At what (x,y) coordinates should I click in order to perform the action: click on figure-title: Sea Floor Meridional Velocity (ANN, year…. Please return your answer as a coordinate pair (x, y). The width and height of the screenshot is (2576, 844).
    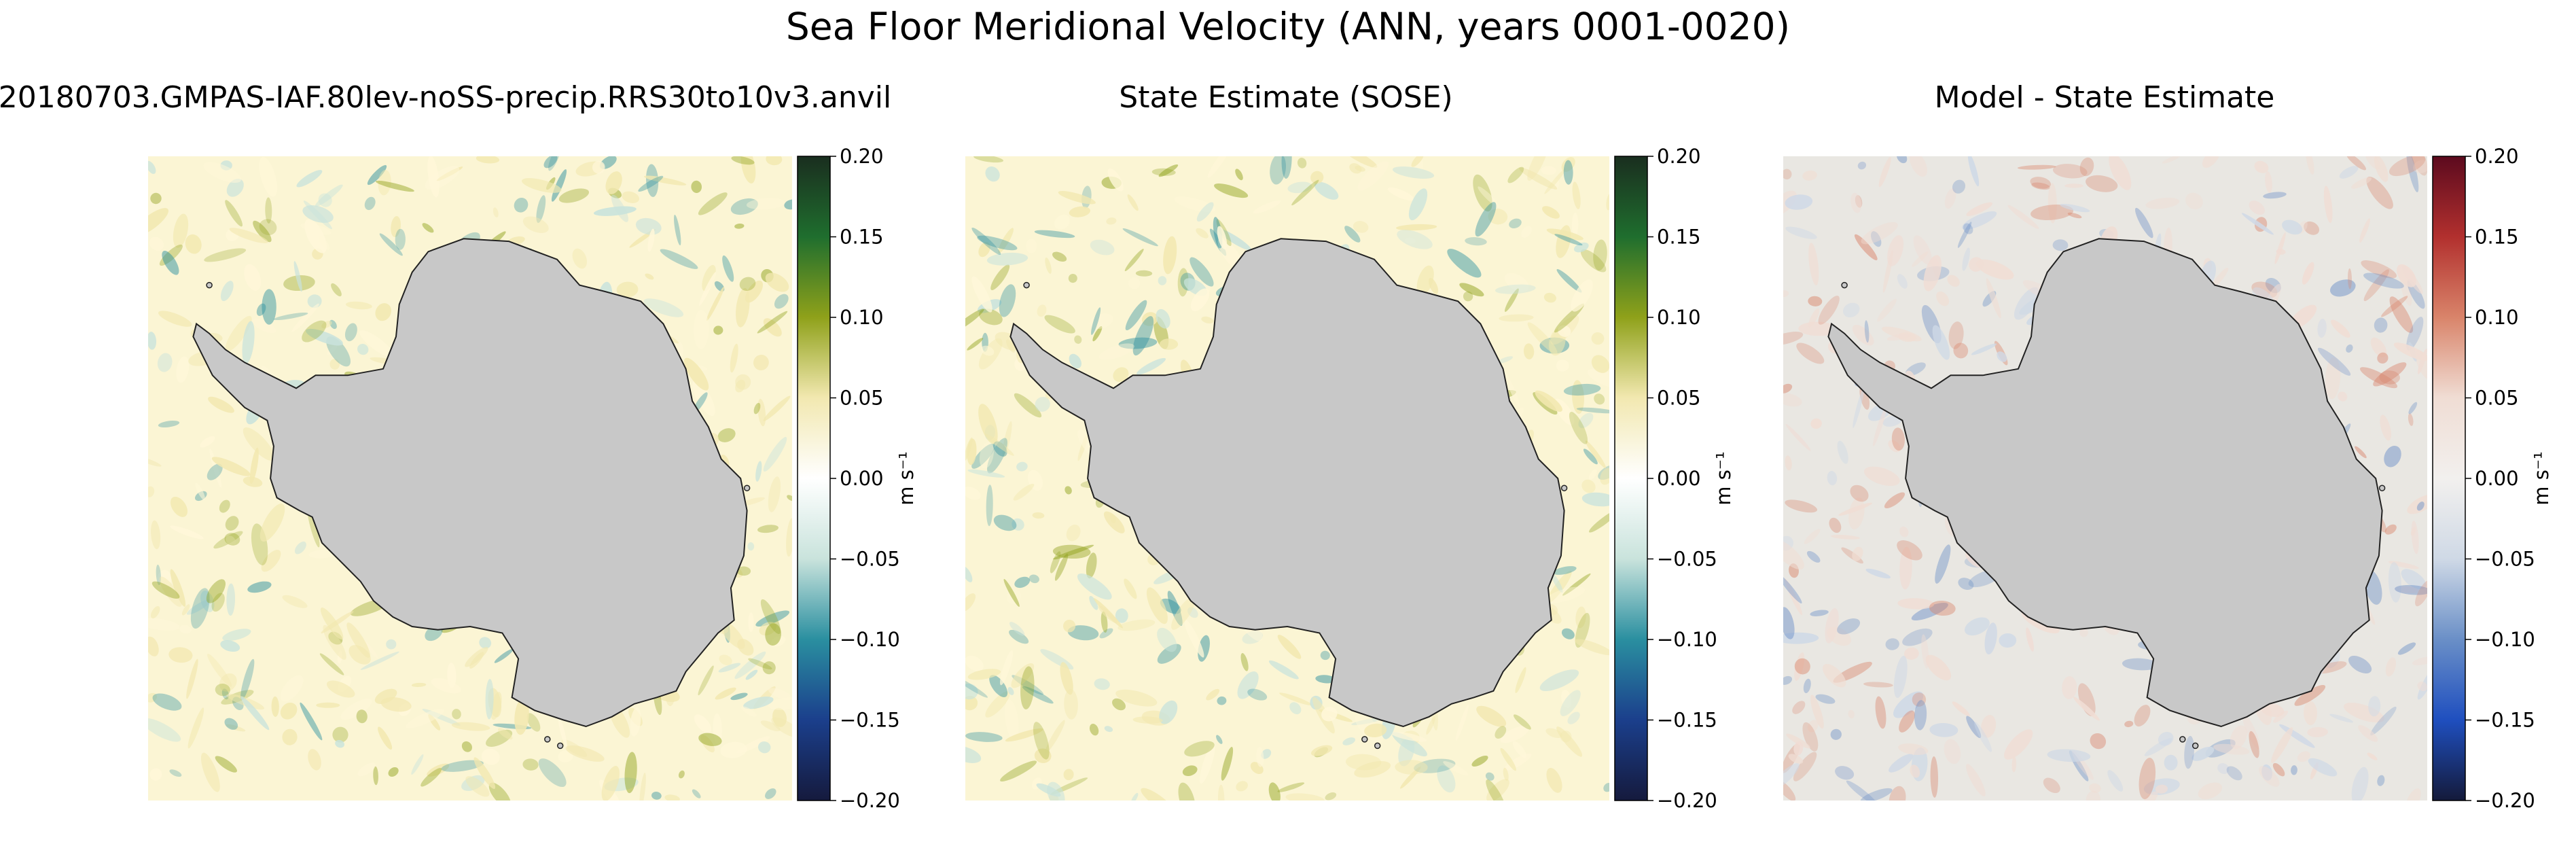
    Looking at the image, I should click on (1288, 26).